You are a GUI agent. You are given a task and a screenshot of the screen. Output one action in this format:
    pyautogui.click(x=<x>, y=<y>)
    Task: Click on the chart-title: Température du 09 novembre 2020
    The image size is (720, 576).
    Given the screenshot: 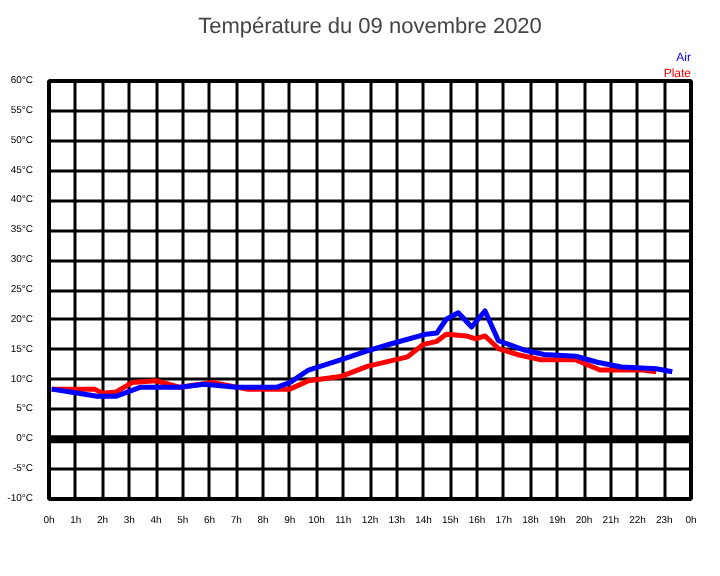 What is the action you would take?
    pyautogui.click(x=370, y=27)
    